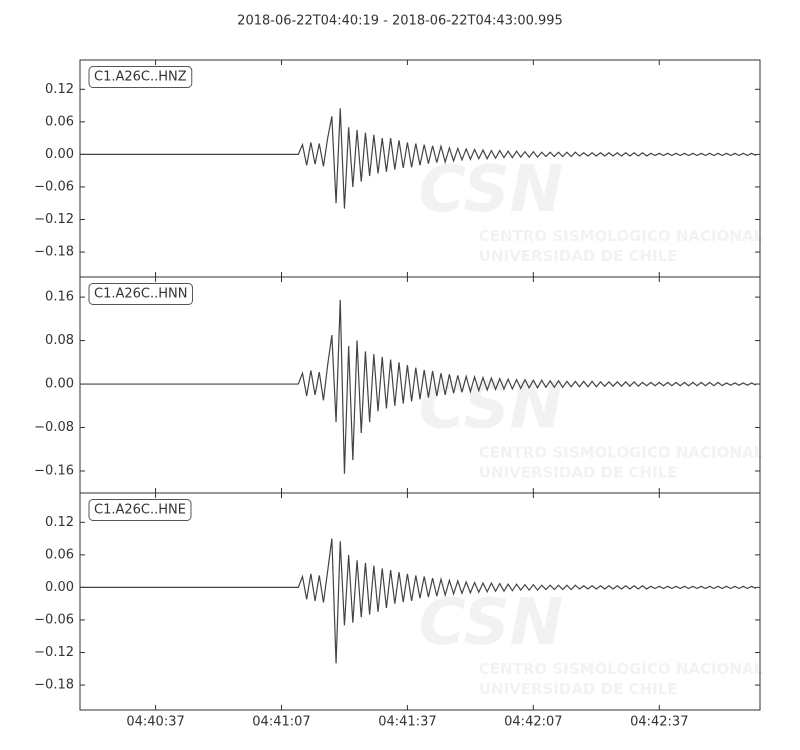 This screenshot has width=800, height=750. I want to click on y-tick-label: 0.08, so click(59, 340).